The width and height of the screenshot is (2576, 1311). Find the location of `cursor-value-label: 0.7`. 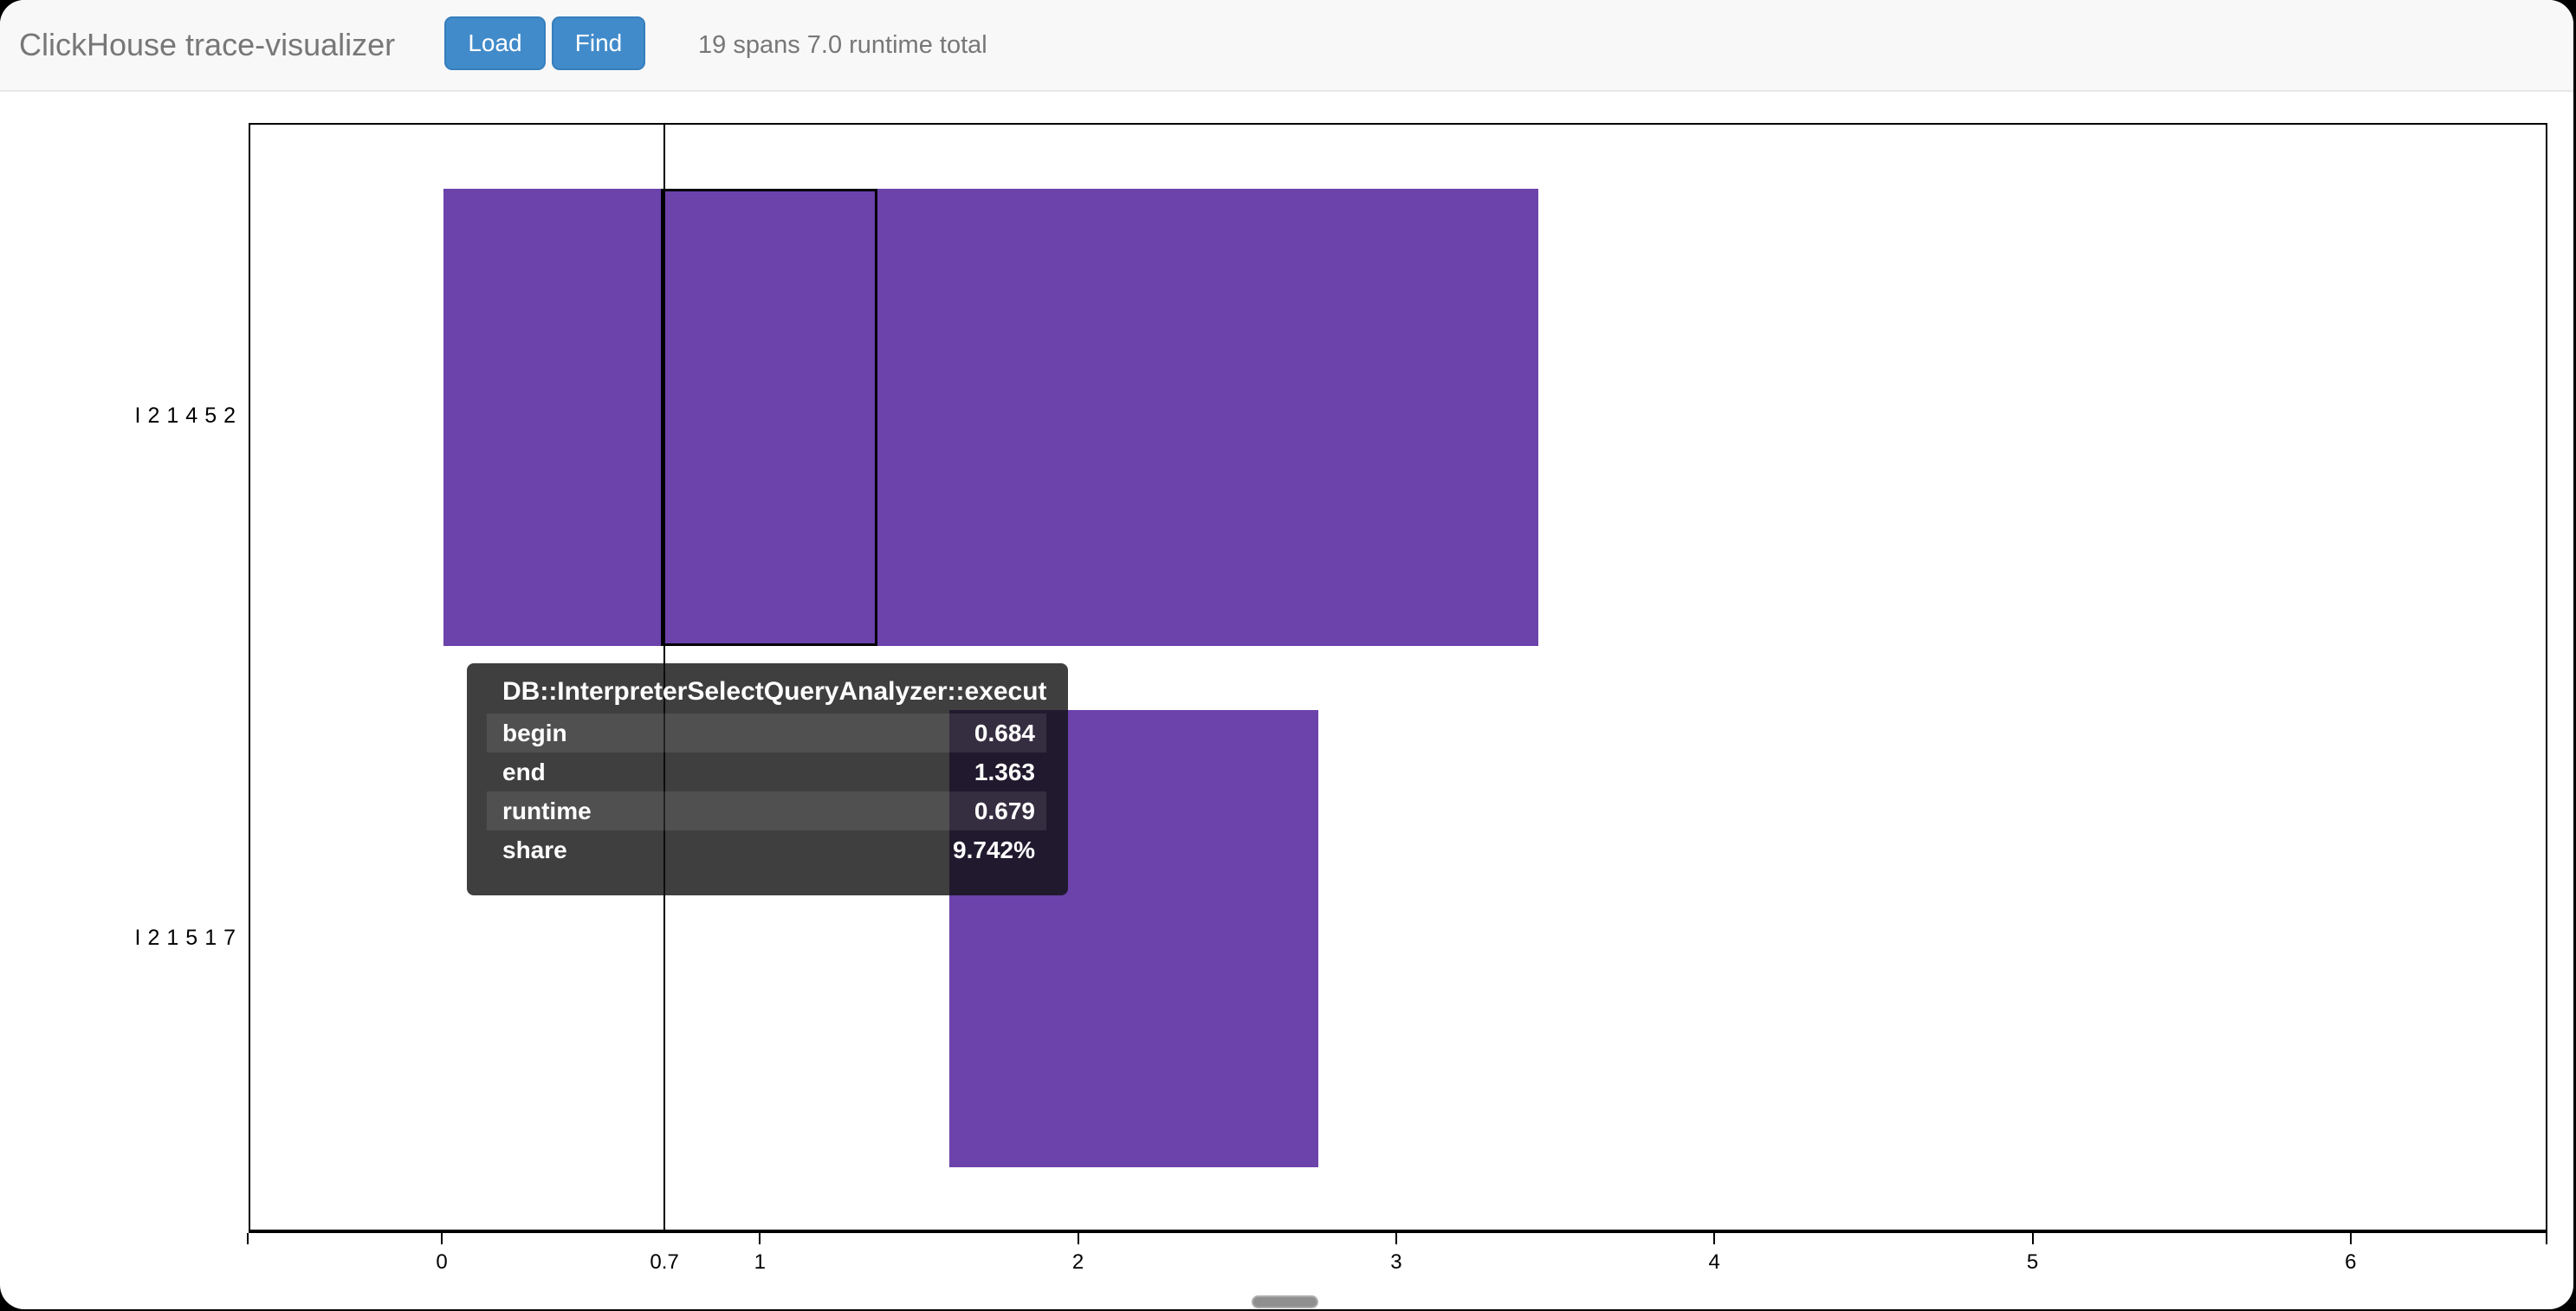

cursor-value-label: 0.7 is located at coordinates (664, 1262).